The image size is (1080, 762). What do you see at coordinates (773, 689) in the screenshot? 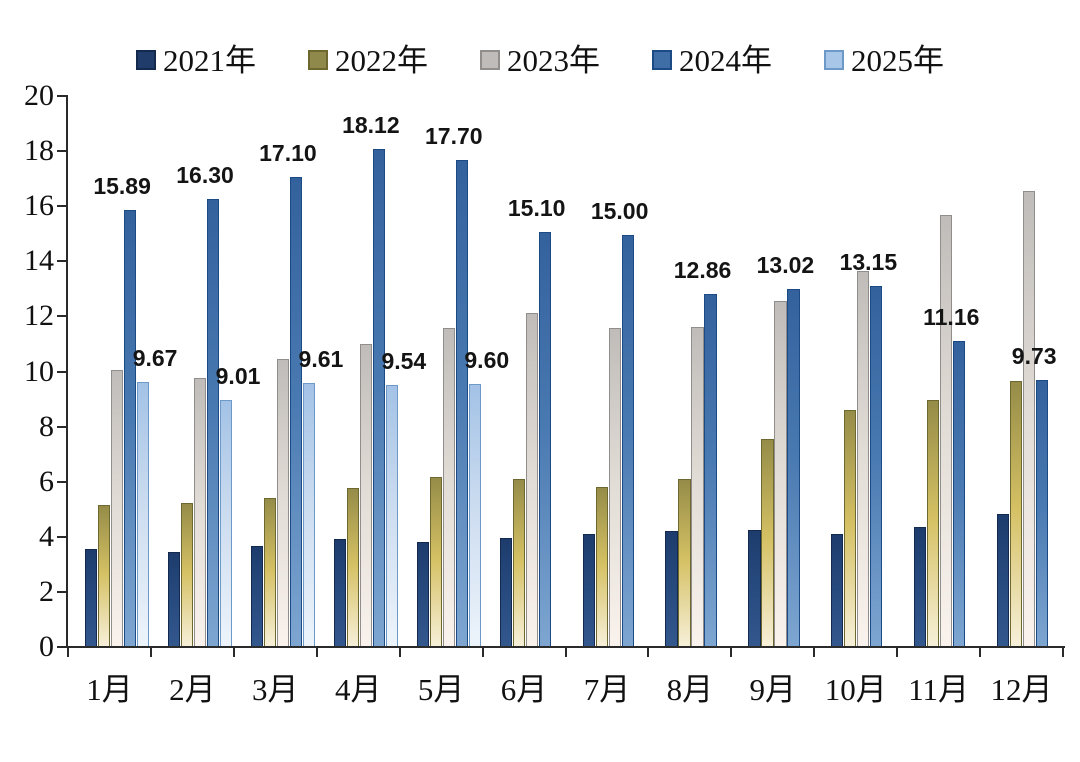
I see `x-category-label: 9月` at bounding box center [773, 689].